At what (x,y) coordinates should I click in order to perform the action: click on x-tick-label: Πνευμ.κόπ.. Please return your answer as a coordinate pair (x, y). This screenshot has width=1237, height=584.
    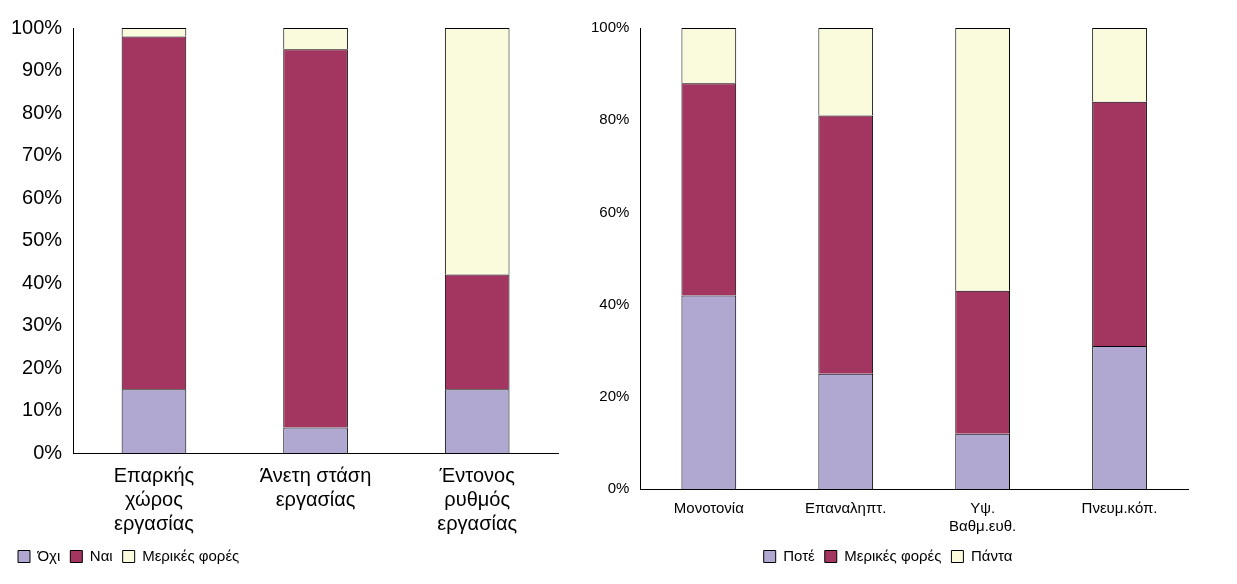
    Looking at the image, I should click on (1119, 508).